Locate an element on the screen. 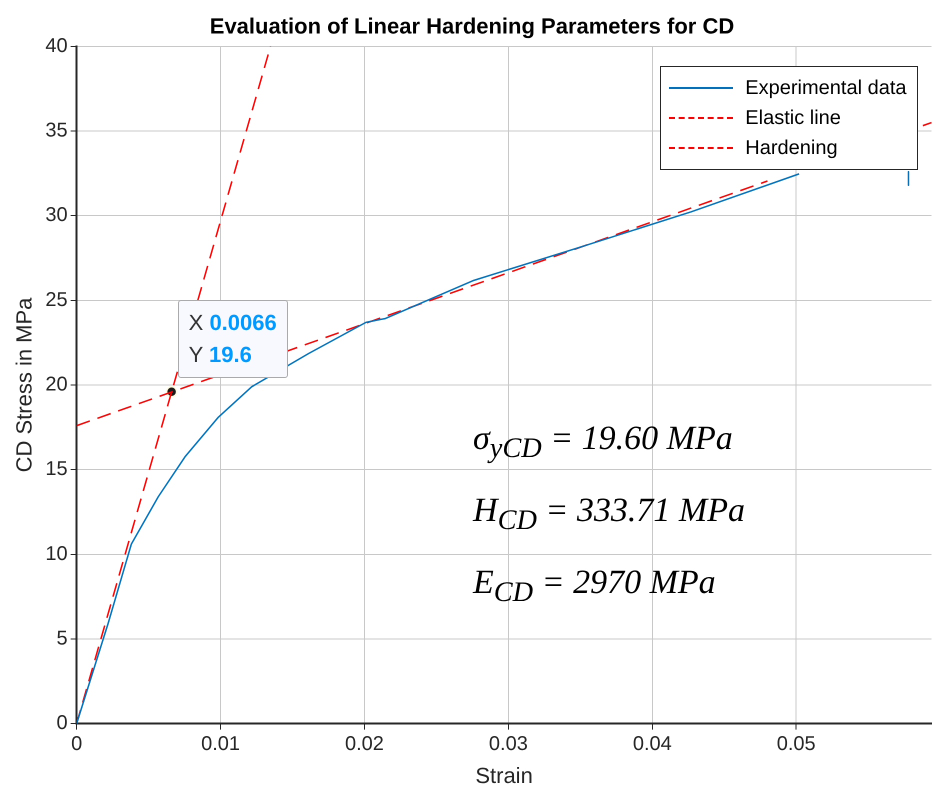  x-tick-label: 0 is located at coordinates (76, 744).